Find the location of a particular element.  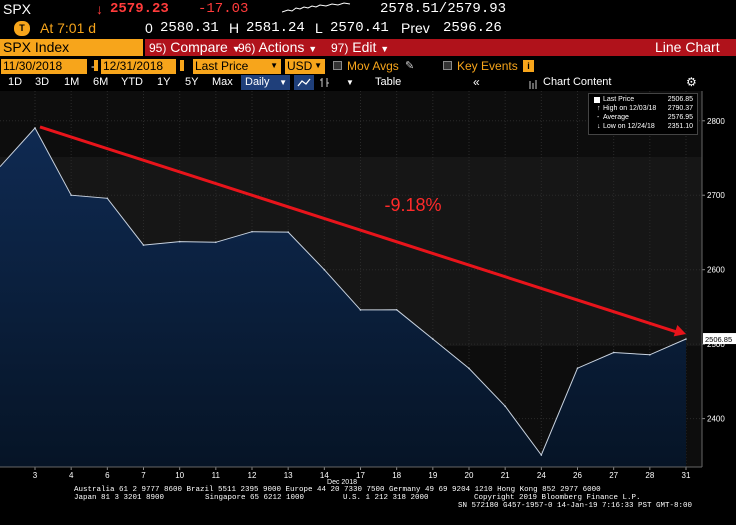

low-arrow-icon: ↓ is located at coordinates (599, 126).